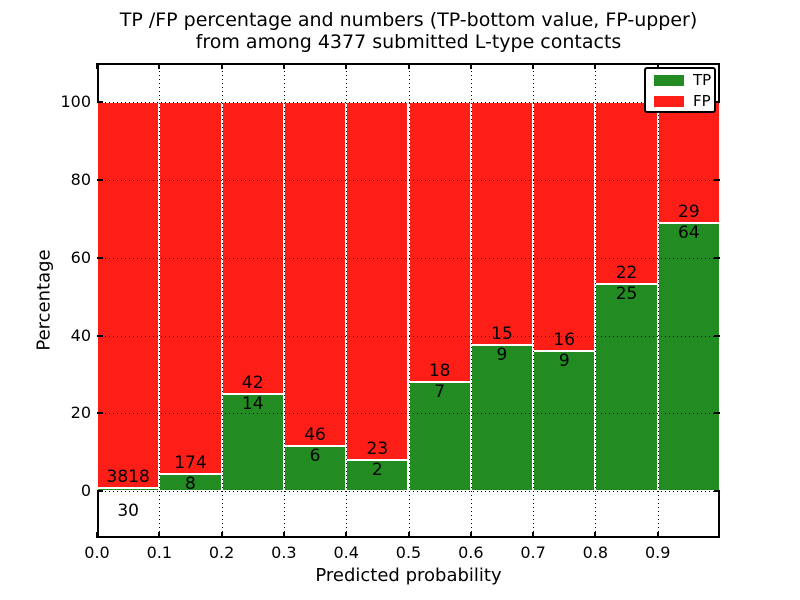 This screenshot has height=600, width=800. I want to click on tp-count-label: 7, so click(440, 392).